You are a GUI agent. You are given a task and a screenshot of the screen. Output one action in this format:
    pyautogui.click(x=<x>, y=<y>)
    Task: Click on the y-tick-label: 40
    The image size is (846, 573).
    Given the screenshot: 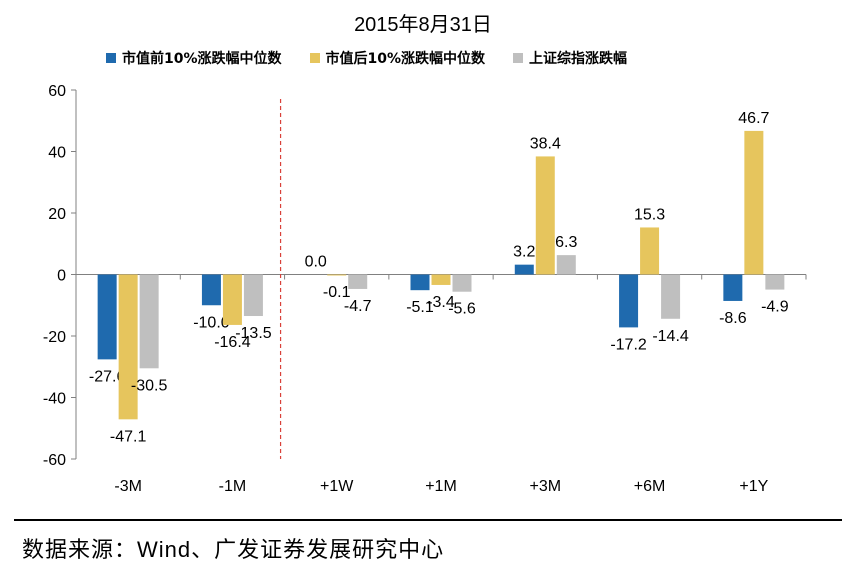 What is the action you would take?
    pyautogui.click(x=57, y=153)
    